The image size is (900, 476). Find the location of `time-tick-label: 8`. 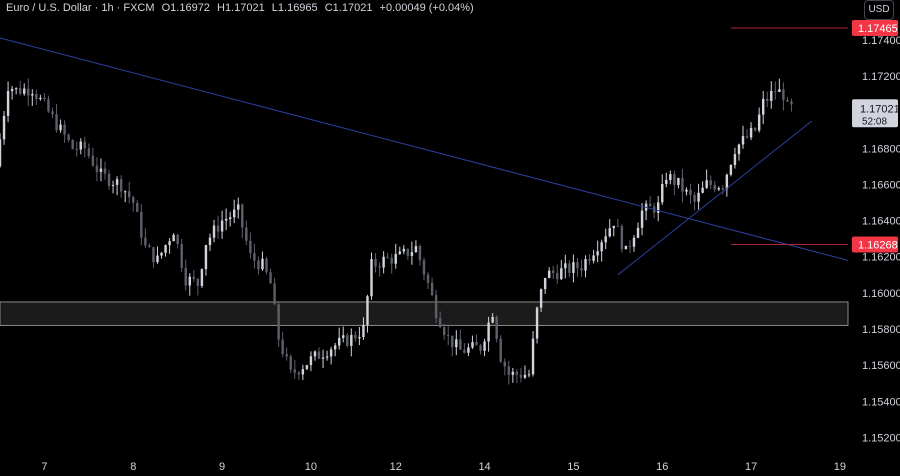

time-tick-label: 8 is located at coordinates (133, 467).